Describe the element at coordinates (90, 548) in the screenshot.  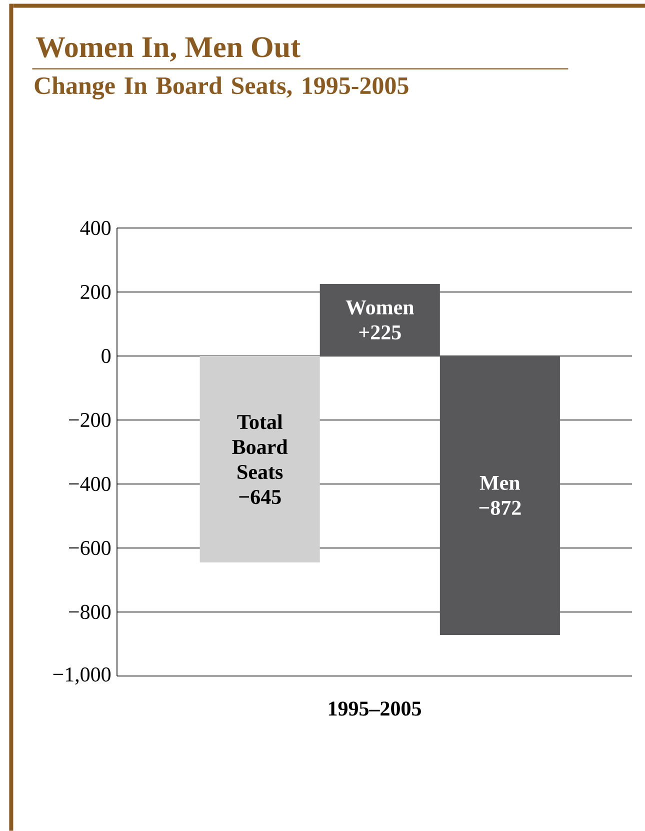
I see `y-tick-label: −600` at that location.